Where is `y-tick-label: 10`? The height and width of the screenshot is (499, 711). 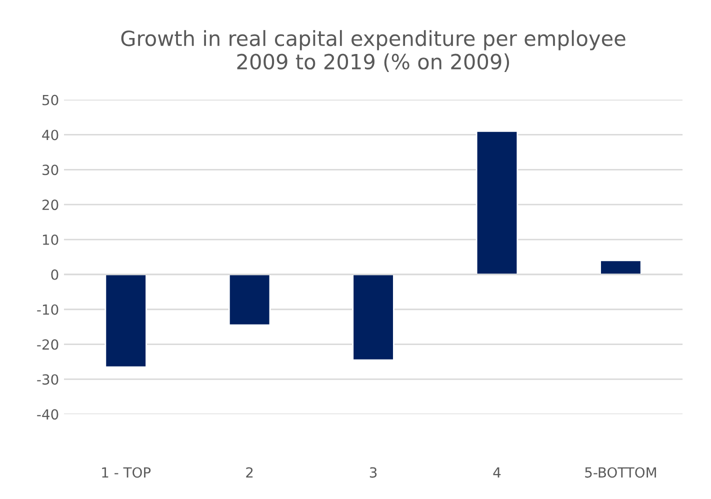 y-tick-label: 10 is located at coordinates (50, 239).